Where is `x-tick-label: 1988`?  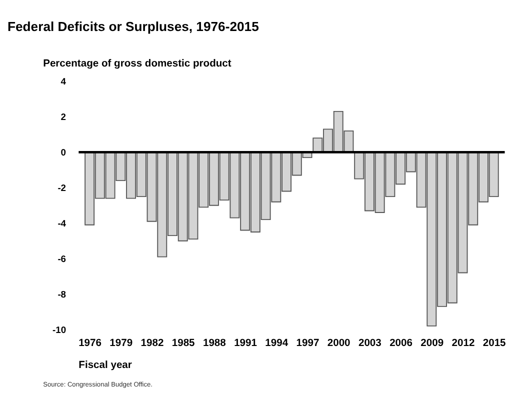 x-tick-label: 1988 is located at coordinates (214, 343).